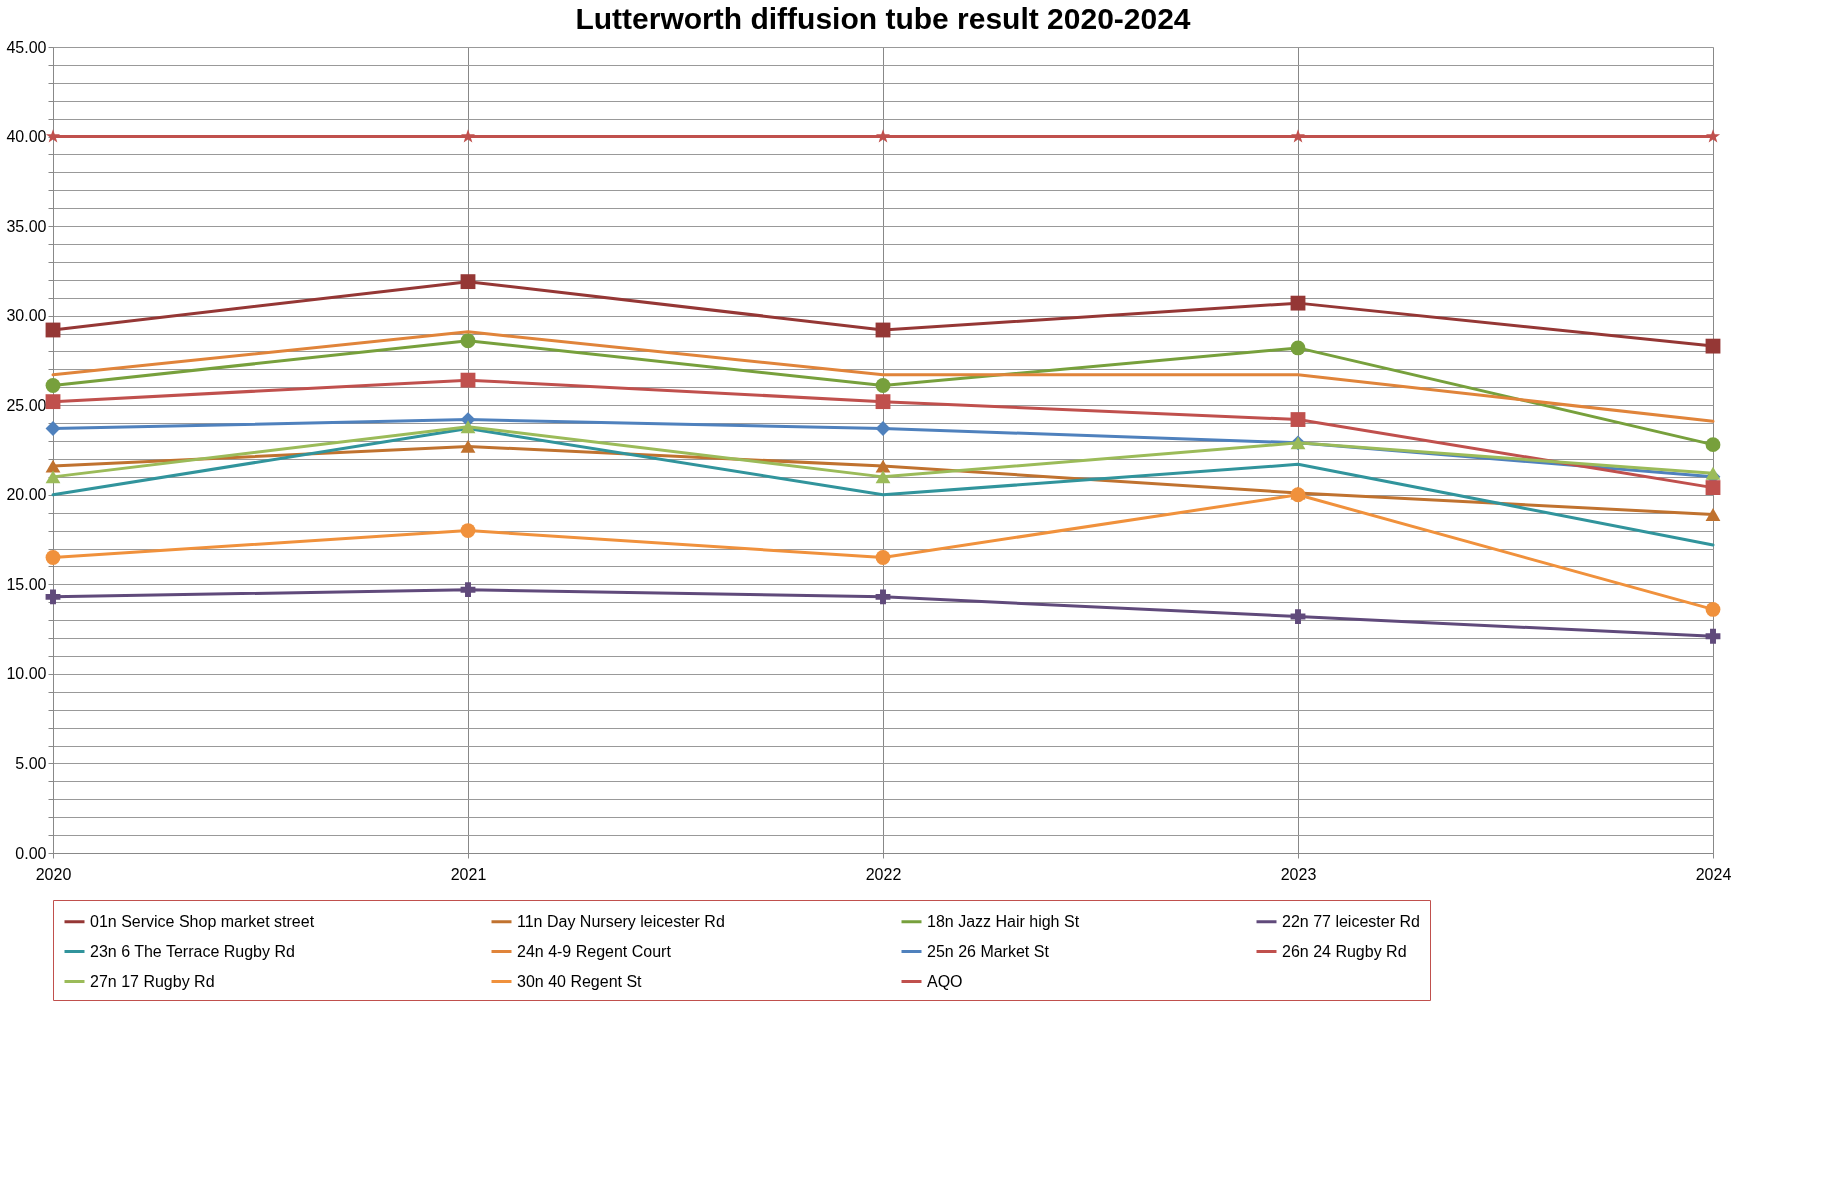 The width and height of the screenshot is (1827, 1188). What do you see at coordinates (31, 853) in the screenshot?
I see `y-tick-label: 0.00` at bounding box center [31, 853].